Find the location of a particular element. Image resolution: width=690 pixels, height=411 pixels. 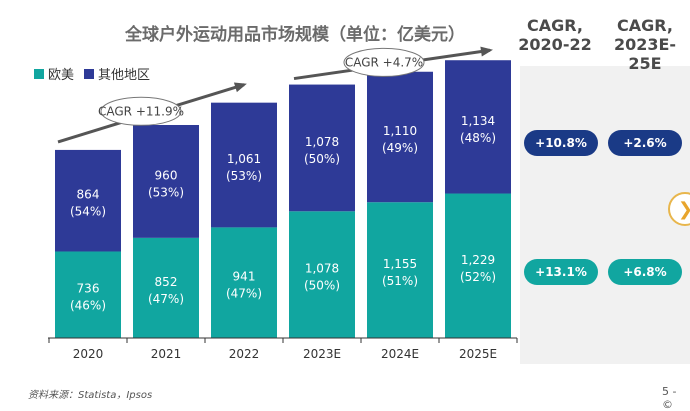

bar-west-2025E is located at coordinates (478, 265).